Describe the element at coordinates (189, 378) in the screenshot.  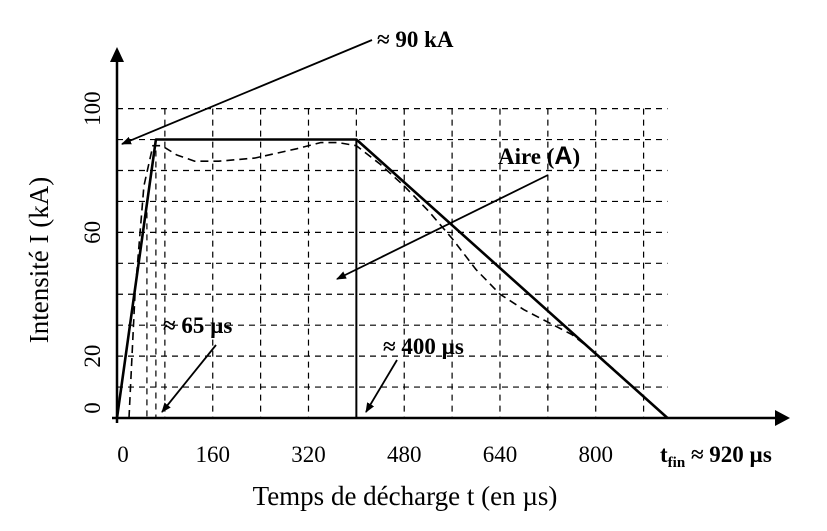
I see `rise-time-arrow` at that location.